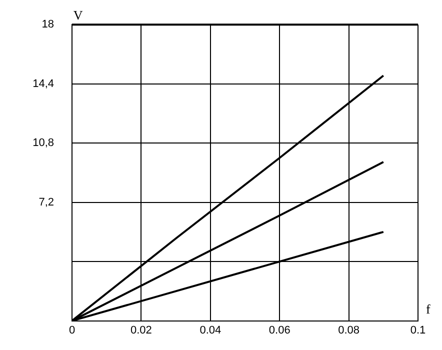  Describe the element at coordinates (46, 202) in the screenshot. I see `y-tick-label: 7,2` at that location.